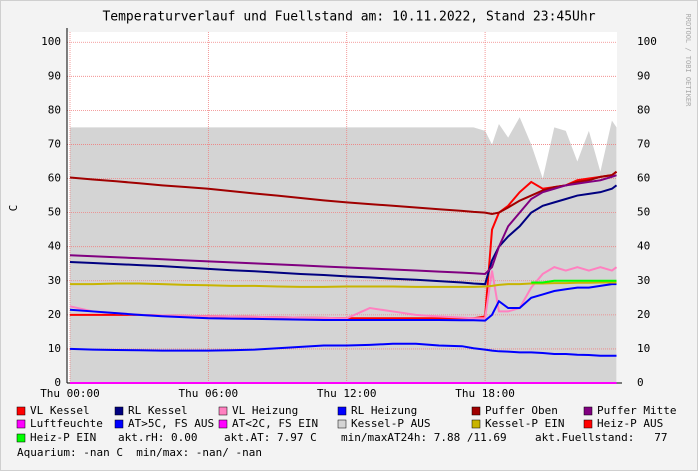  Describe the element at coordinates (643, 178) in the screenshot. I see `y-tick-label-right: 60` at that location.